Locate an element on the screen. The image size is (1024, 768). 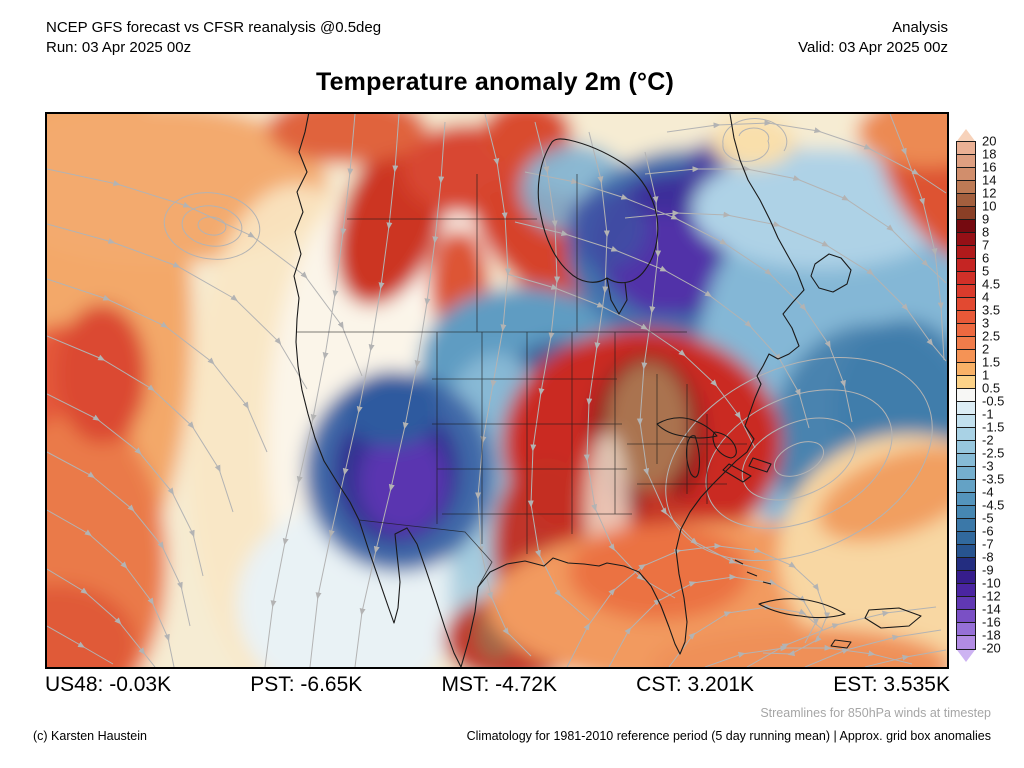
colorbar-tick-label: -4 is located at coordinates (988, 492).